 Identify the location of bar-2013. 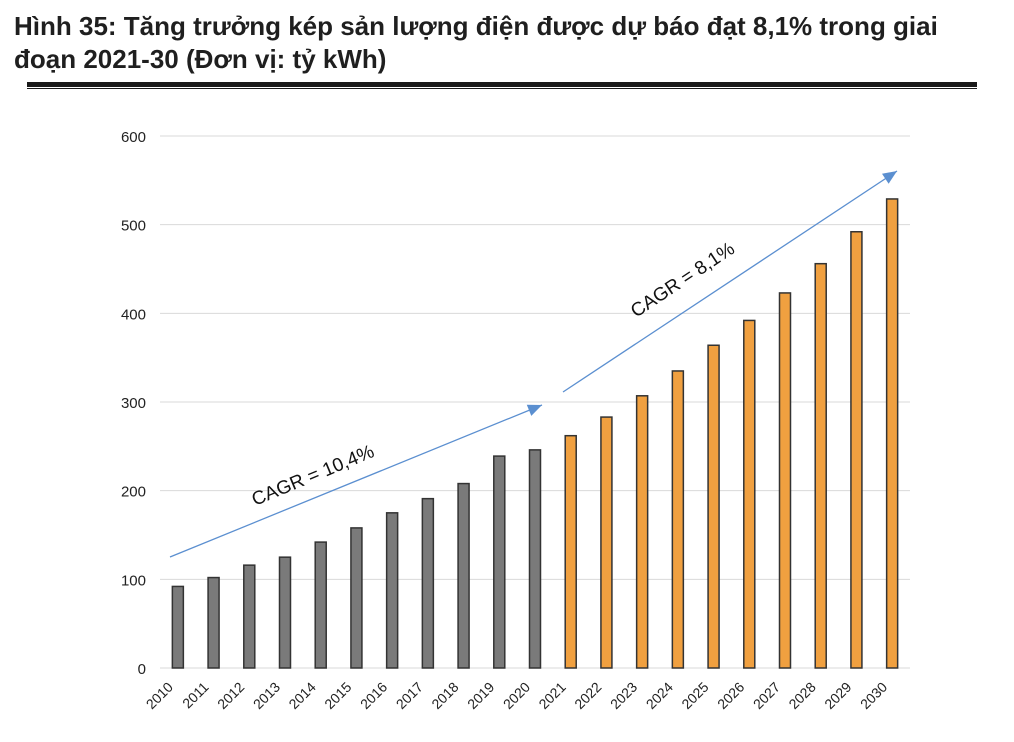
(285, 612).